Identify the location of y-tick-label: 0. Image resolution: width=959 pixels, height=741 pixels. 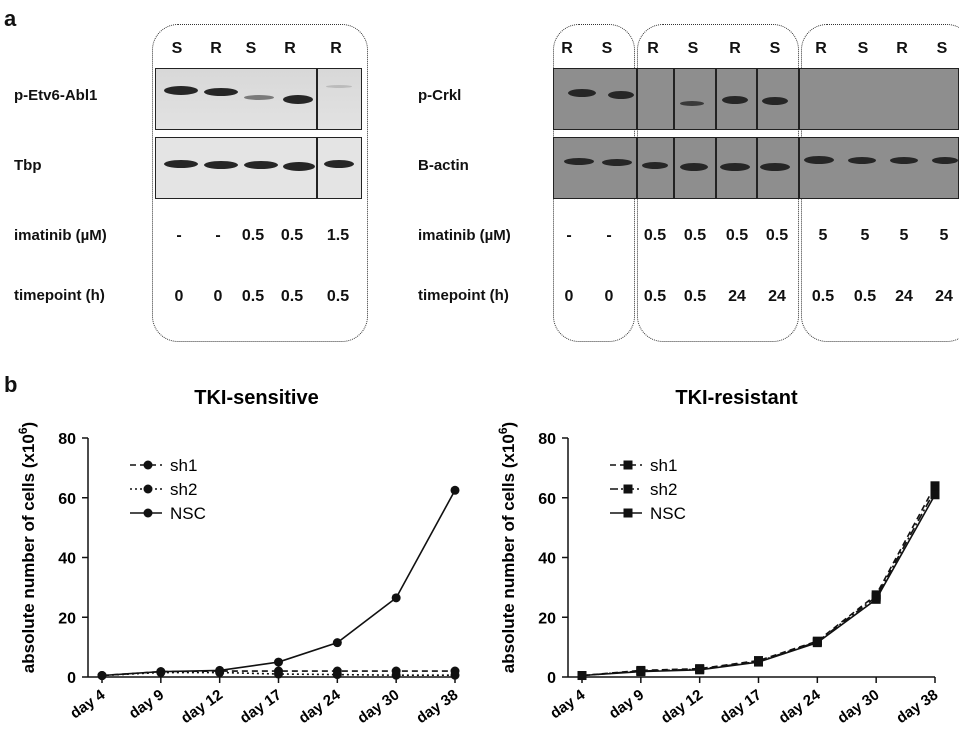
(71, 678).